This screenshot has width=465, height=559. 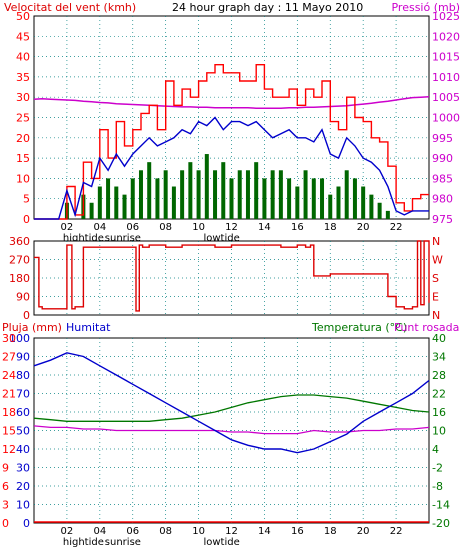 What do you see at coordinates (446, 57) in the screenshot?
I see `y-tick-label-right: 1015` at bounding box center [446, 57].